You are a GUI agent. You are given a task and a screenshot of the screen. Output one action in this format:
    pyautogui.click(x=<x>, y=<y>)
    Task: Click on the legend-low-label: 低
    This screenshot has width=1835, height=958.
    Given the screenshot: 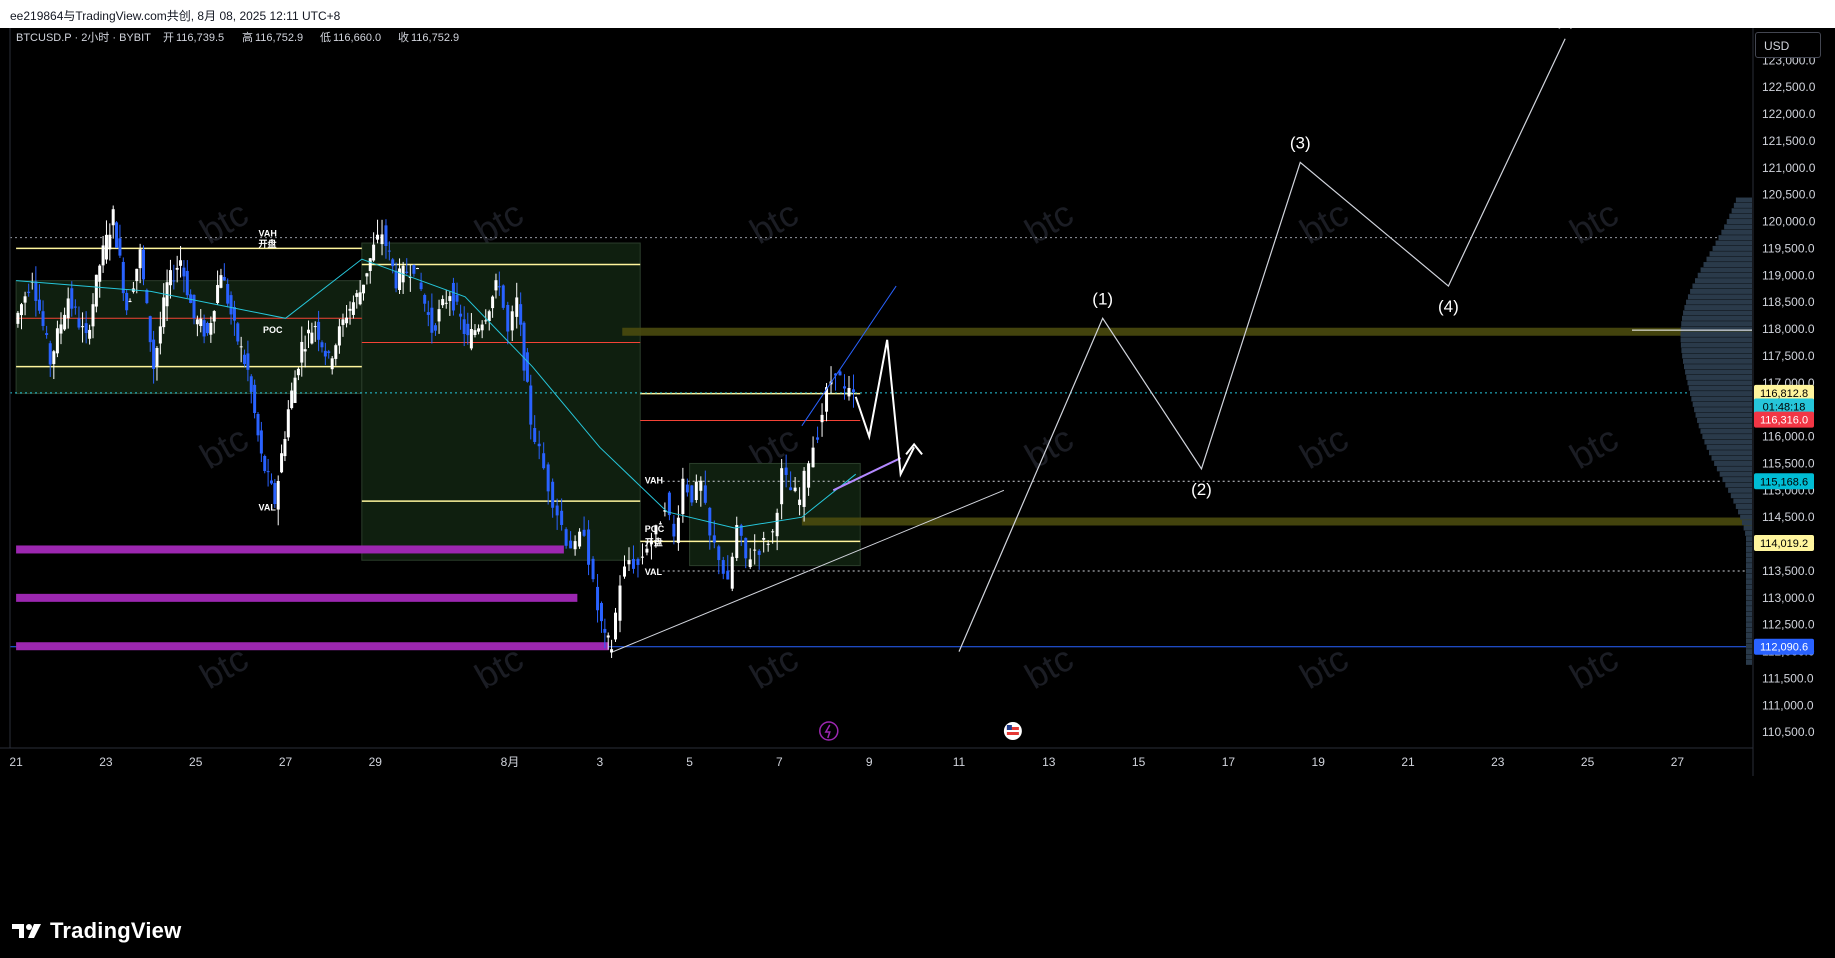 What is the action you would take?
    pyautogui.click(x=325, y=37)
    